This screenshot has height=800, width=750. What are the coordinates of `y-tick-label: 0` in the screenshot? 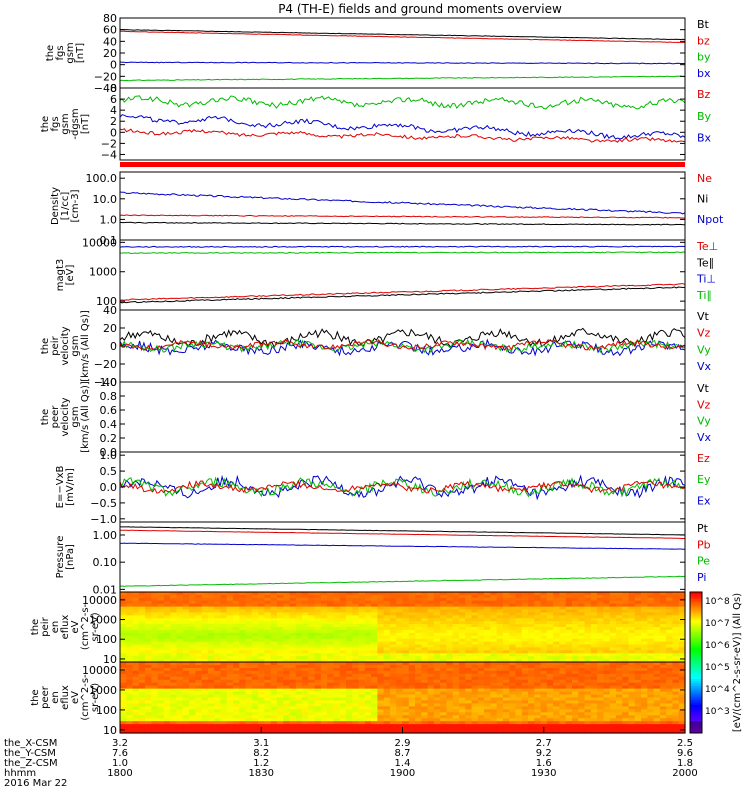 It's located at (113, 346).